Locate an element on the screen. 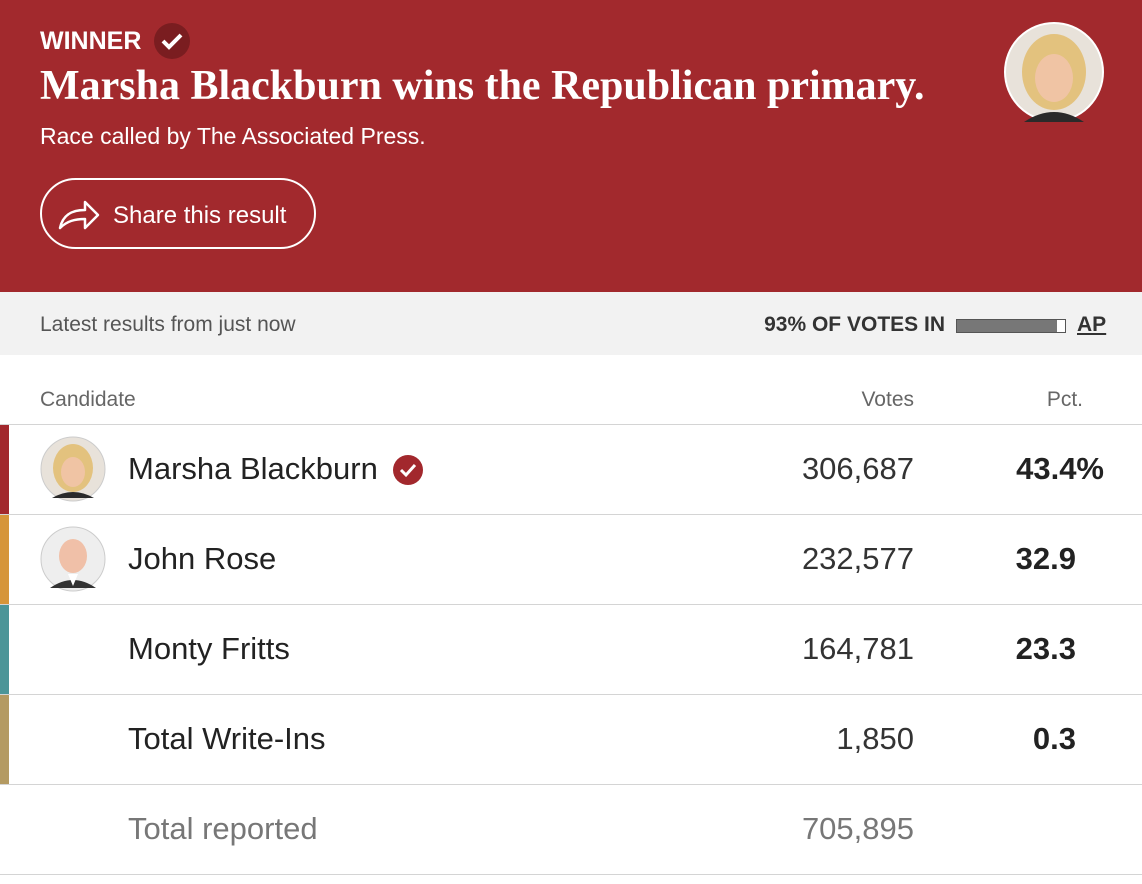 This screenshot has width=1142, height=884. share-button: Share this result is located at coordinates (178, 213).